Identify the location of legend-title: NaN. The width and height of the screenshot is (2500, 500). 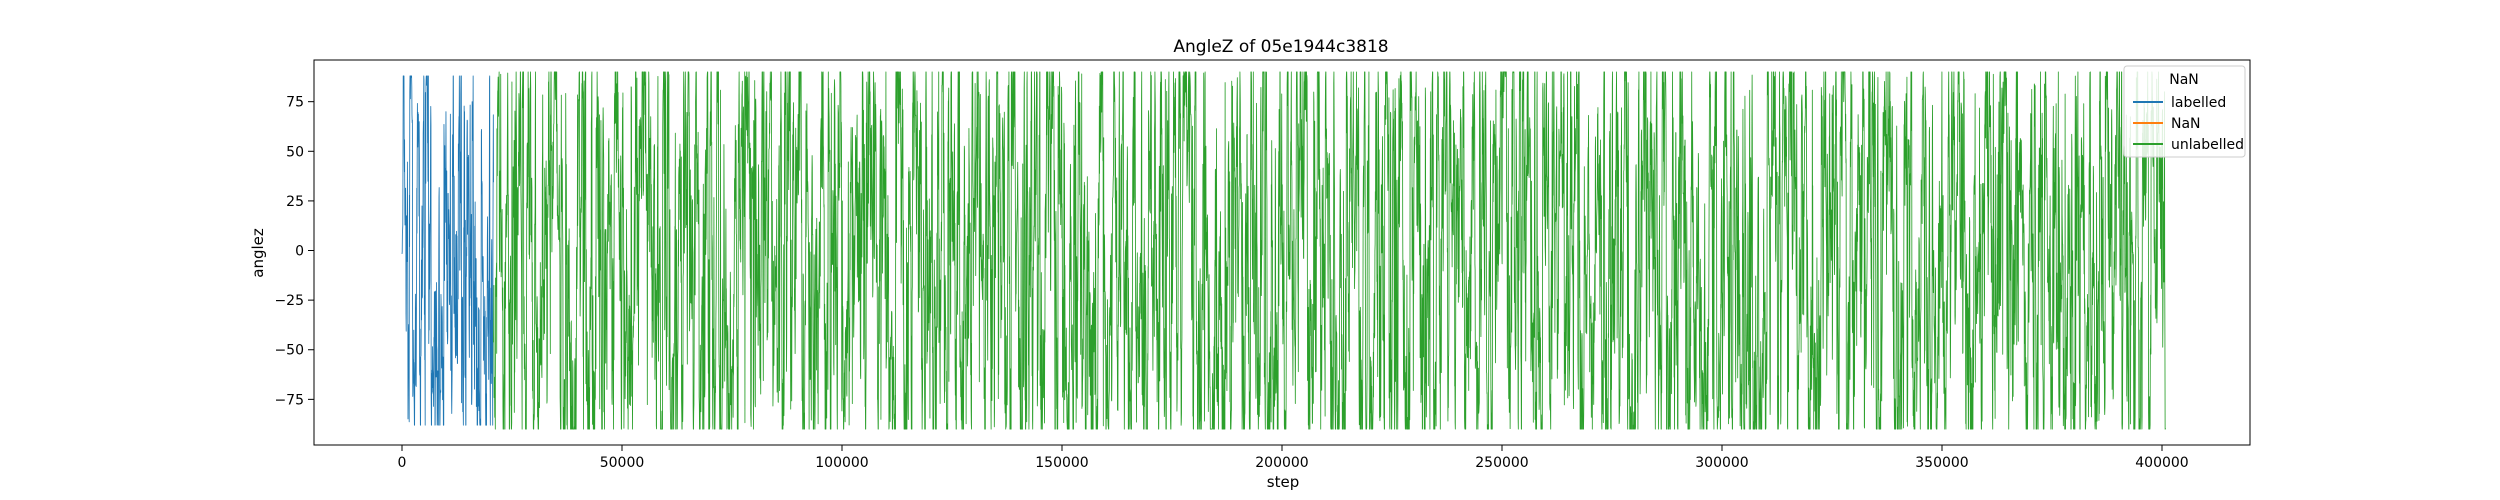
(2184, 80).